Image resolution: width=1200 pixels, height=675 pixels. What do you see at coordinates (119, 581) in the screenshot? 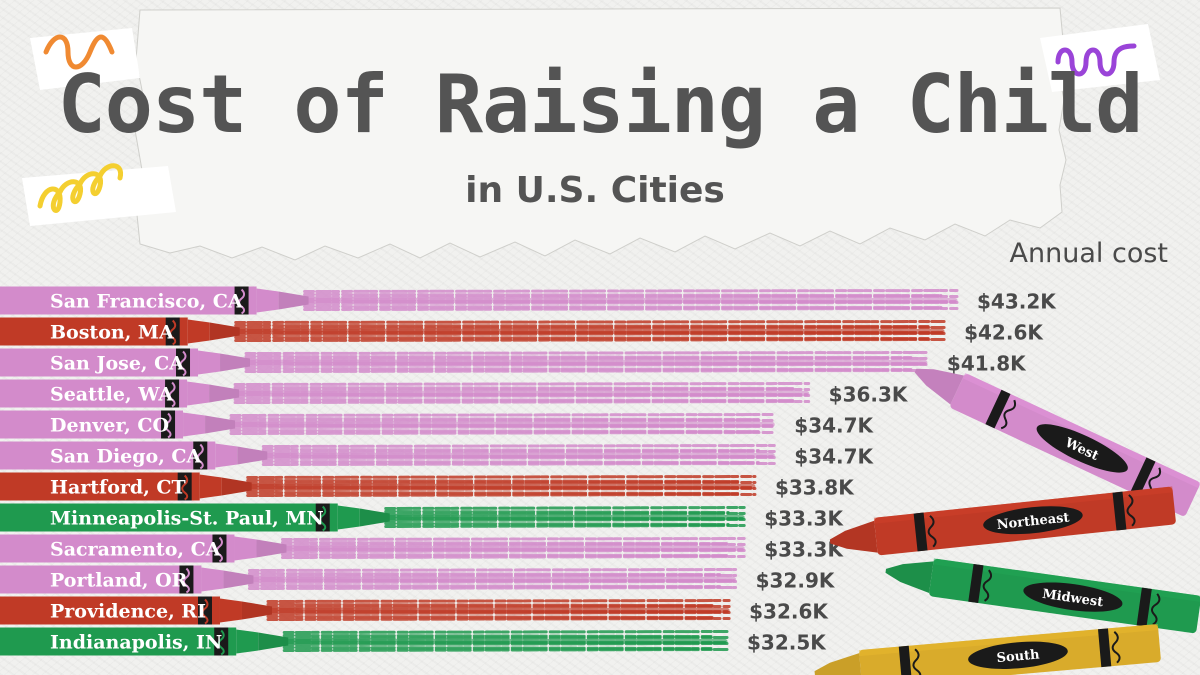
I see `city-label: Portland, OR` at bounding box center [119, 581].